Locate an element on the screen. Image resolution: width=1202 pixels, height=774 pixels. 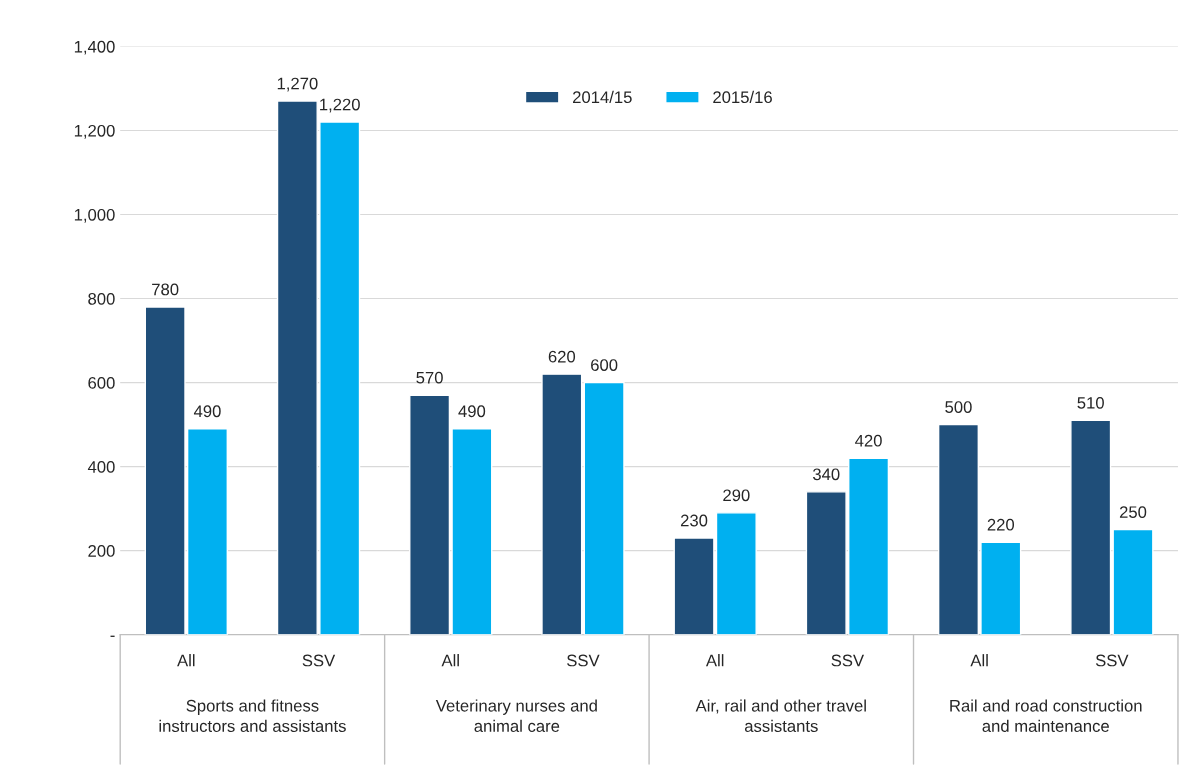
text: Air, rail and other travel assistants is located at coordinates (780, 715).